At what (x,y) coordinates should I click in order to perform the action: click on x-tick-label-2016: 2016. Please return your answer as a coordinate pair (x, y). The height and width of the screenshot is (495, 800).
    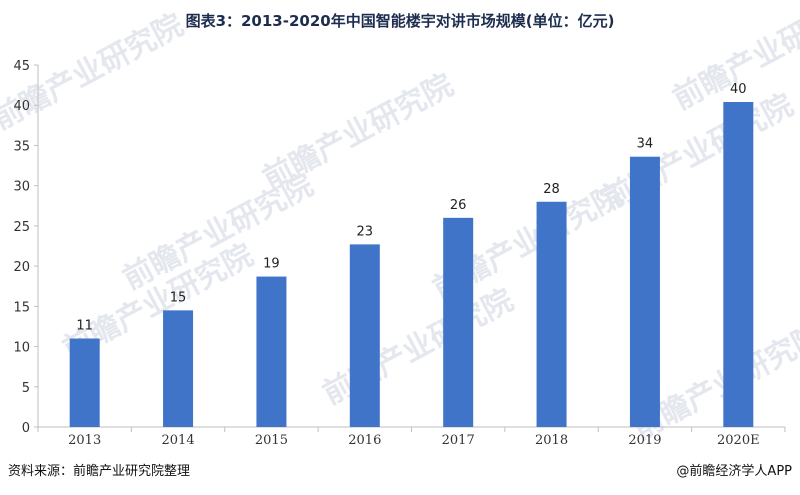
    Looking at the image, I should click on (364, 440).